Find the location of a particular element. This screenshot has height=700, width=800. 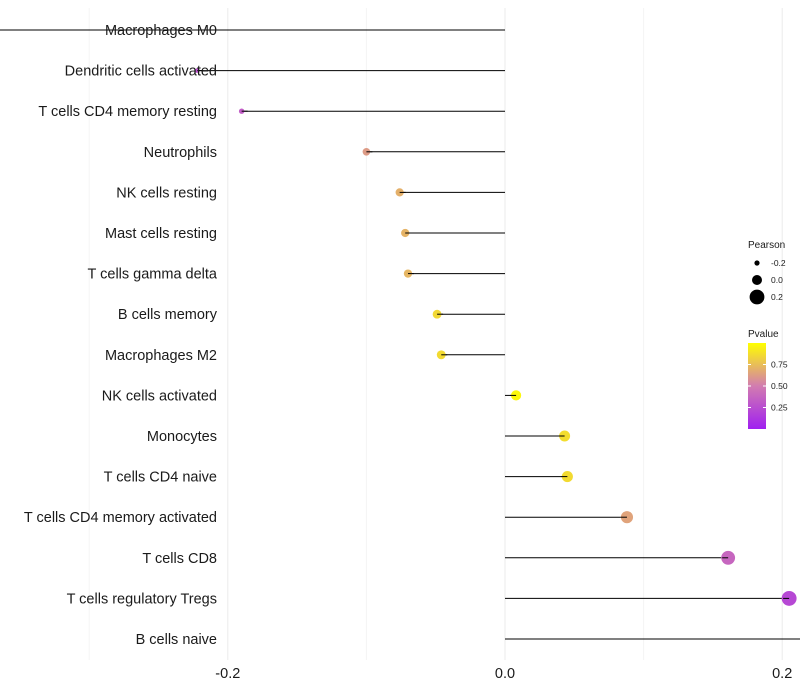

category-label: NK cells resting is located at coordinates (166, 193).